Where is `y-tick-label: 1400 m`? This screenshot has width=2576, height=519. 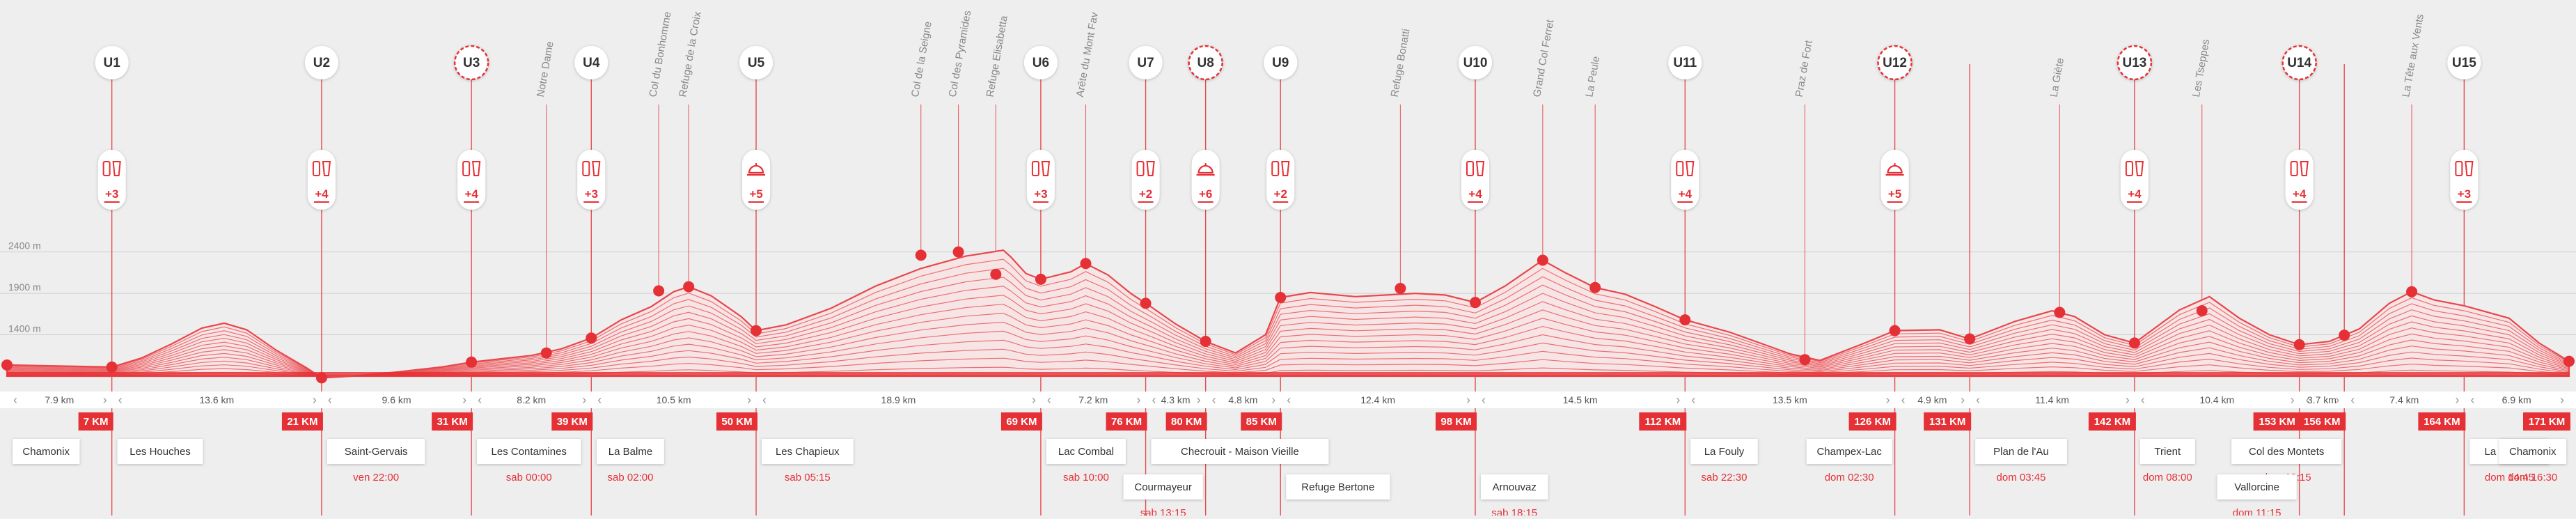 y-tick-label: 1400 m is located at coordinates (24, 328).